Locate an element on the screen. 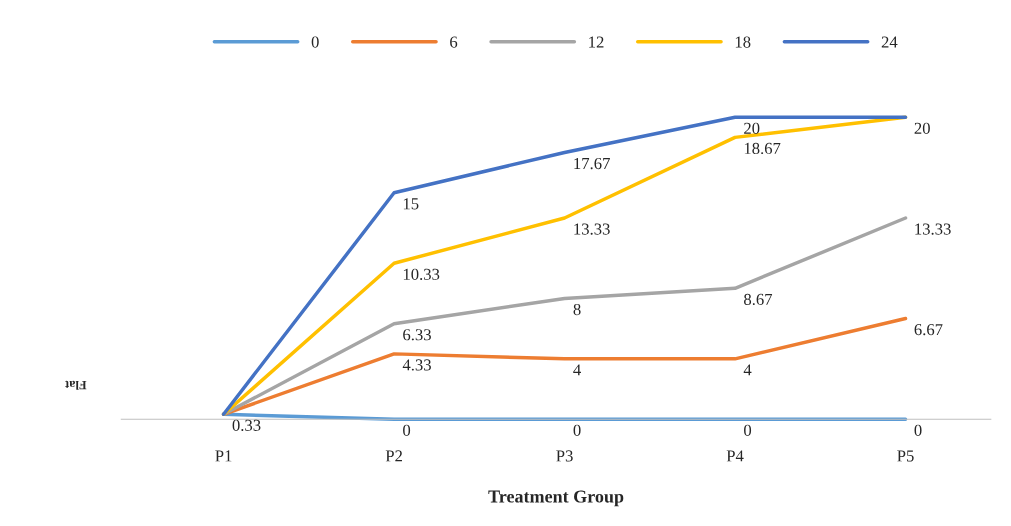  legend-label: 0 is located at coordinates (315, 42).